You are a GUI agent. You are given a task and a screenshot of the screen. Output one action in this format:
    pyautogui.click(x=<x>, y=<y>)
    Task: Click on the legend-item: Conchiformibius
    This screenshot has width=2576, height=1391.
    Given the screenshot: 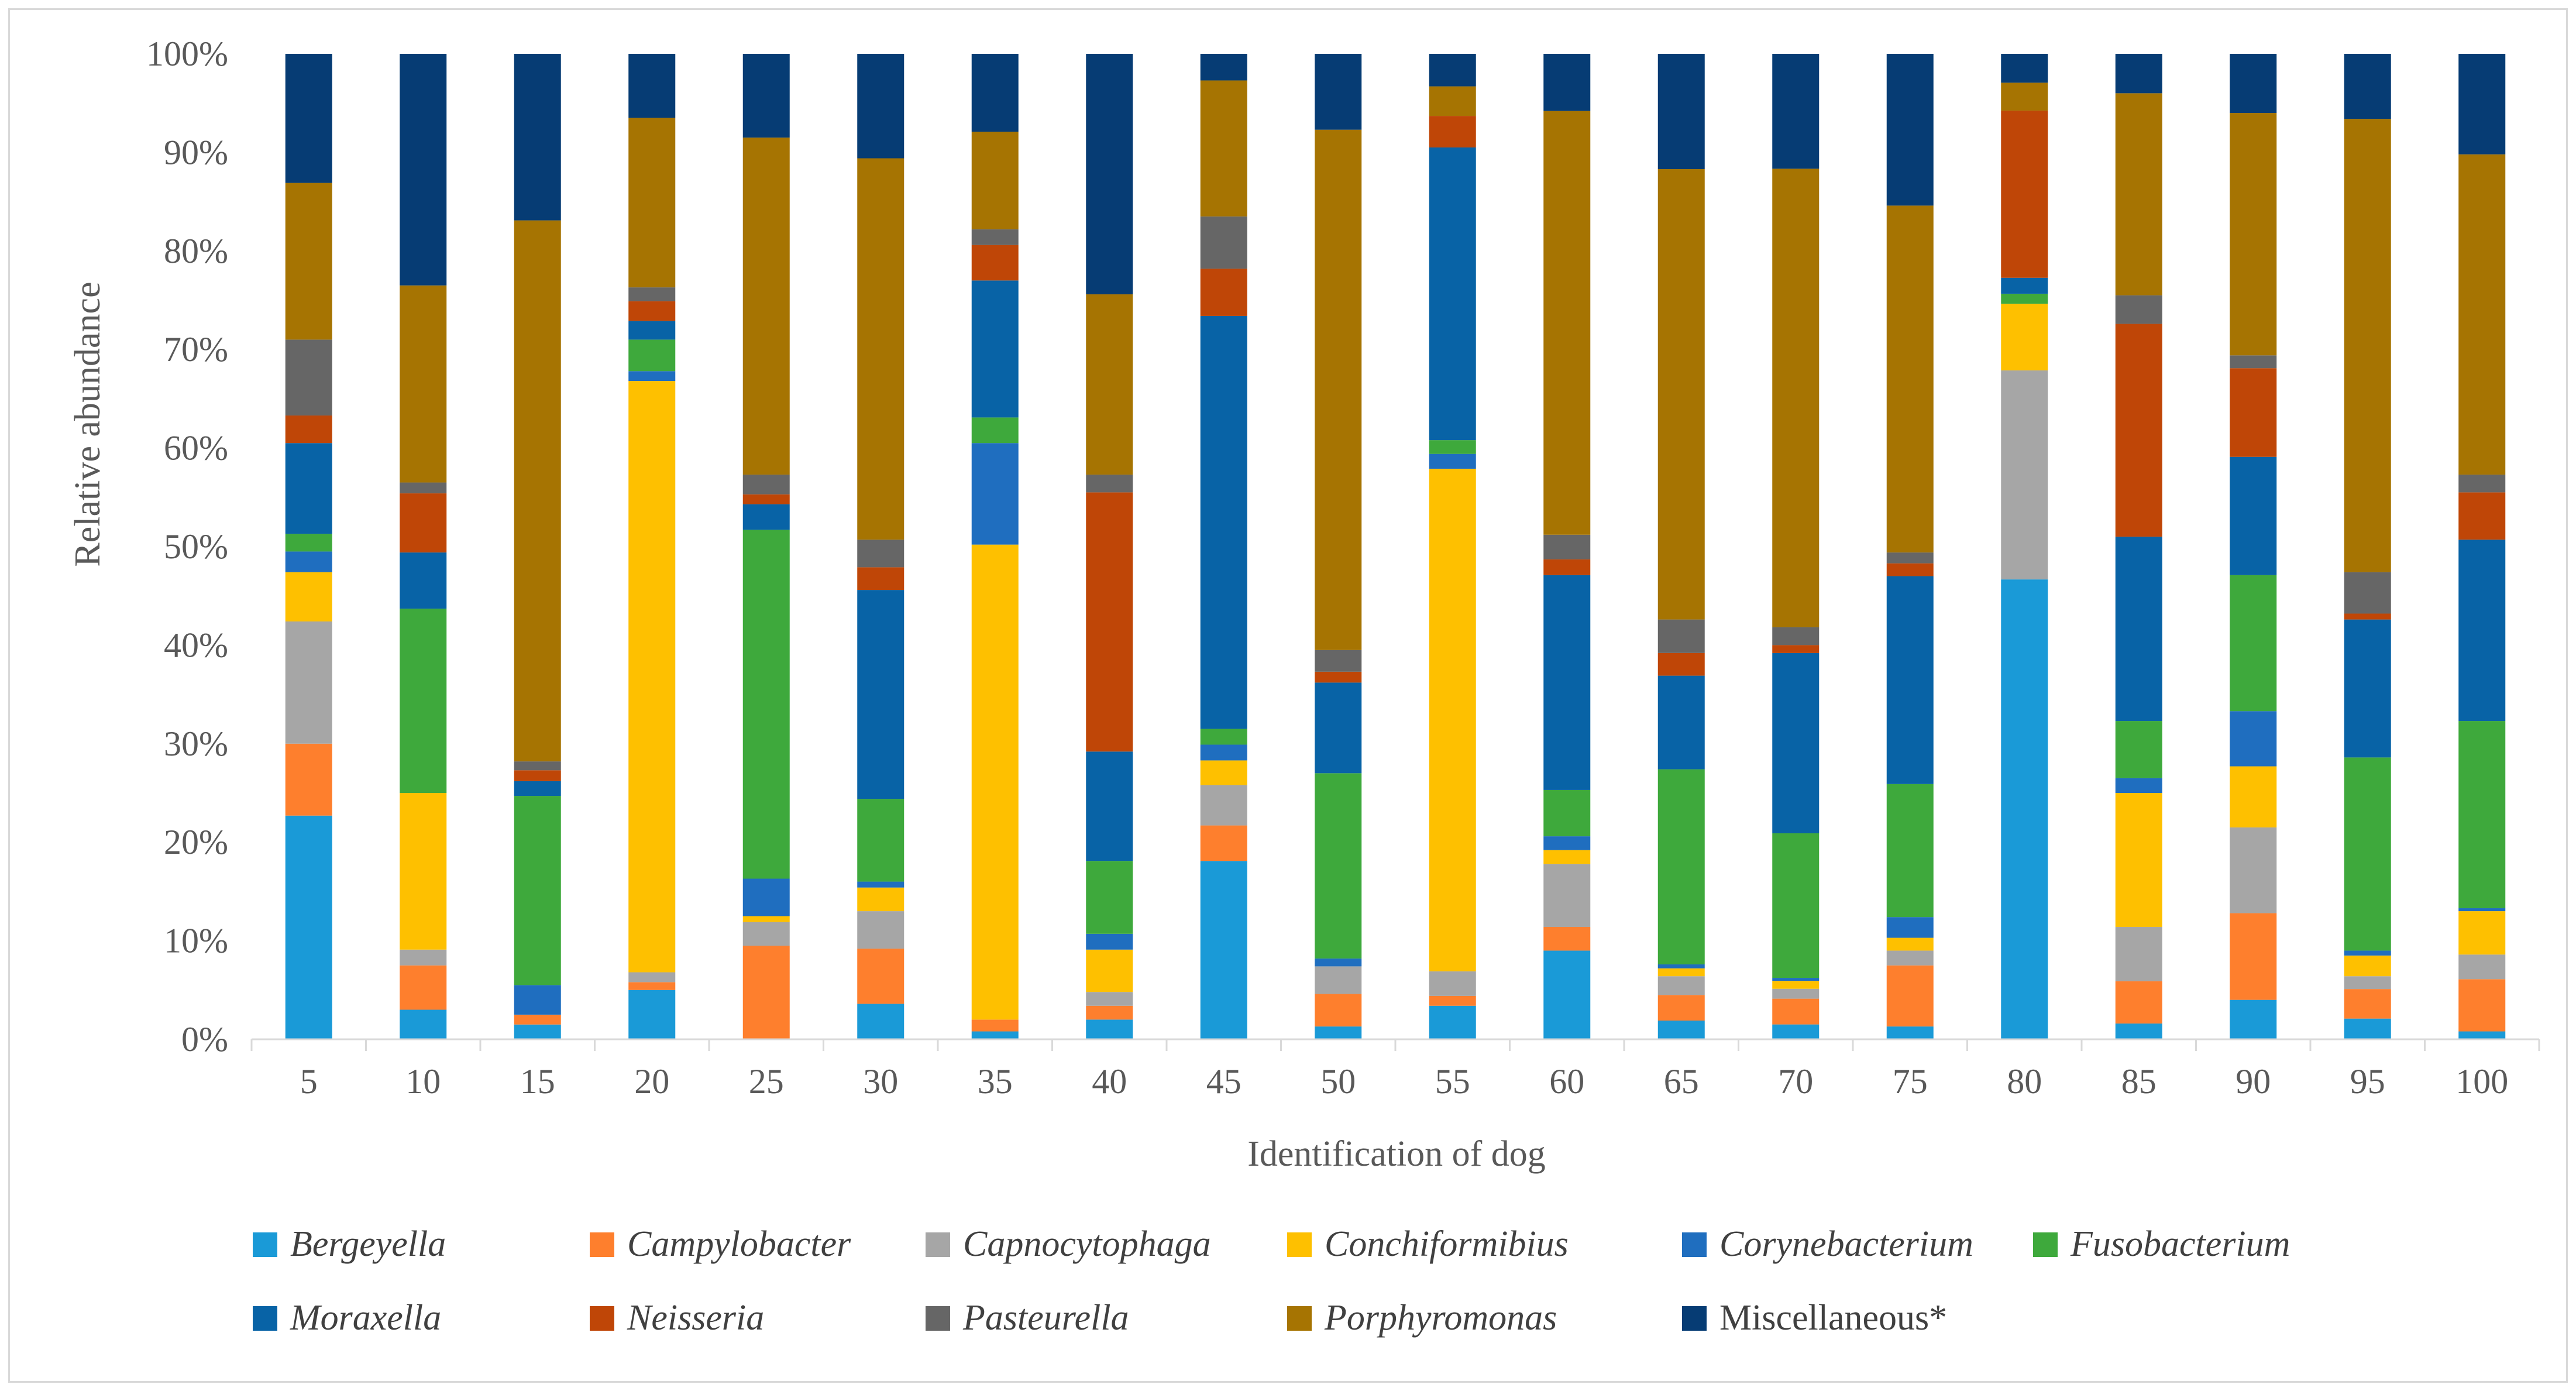 What is the action you would take?
    pyautogui.click(x=1428, y=1244)
    